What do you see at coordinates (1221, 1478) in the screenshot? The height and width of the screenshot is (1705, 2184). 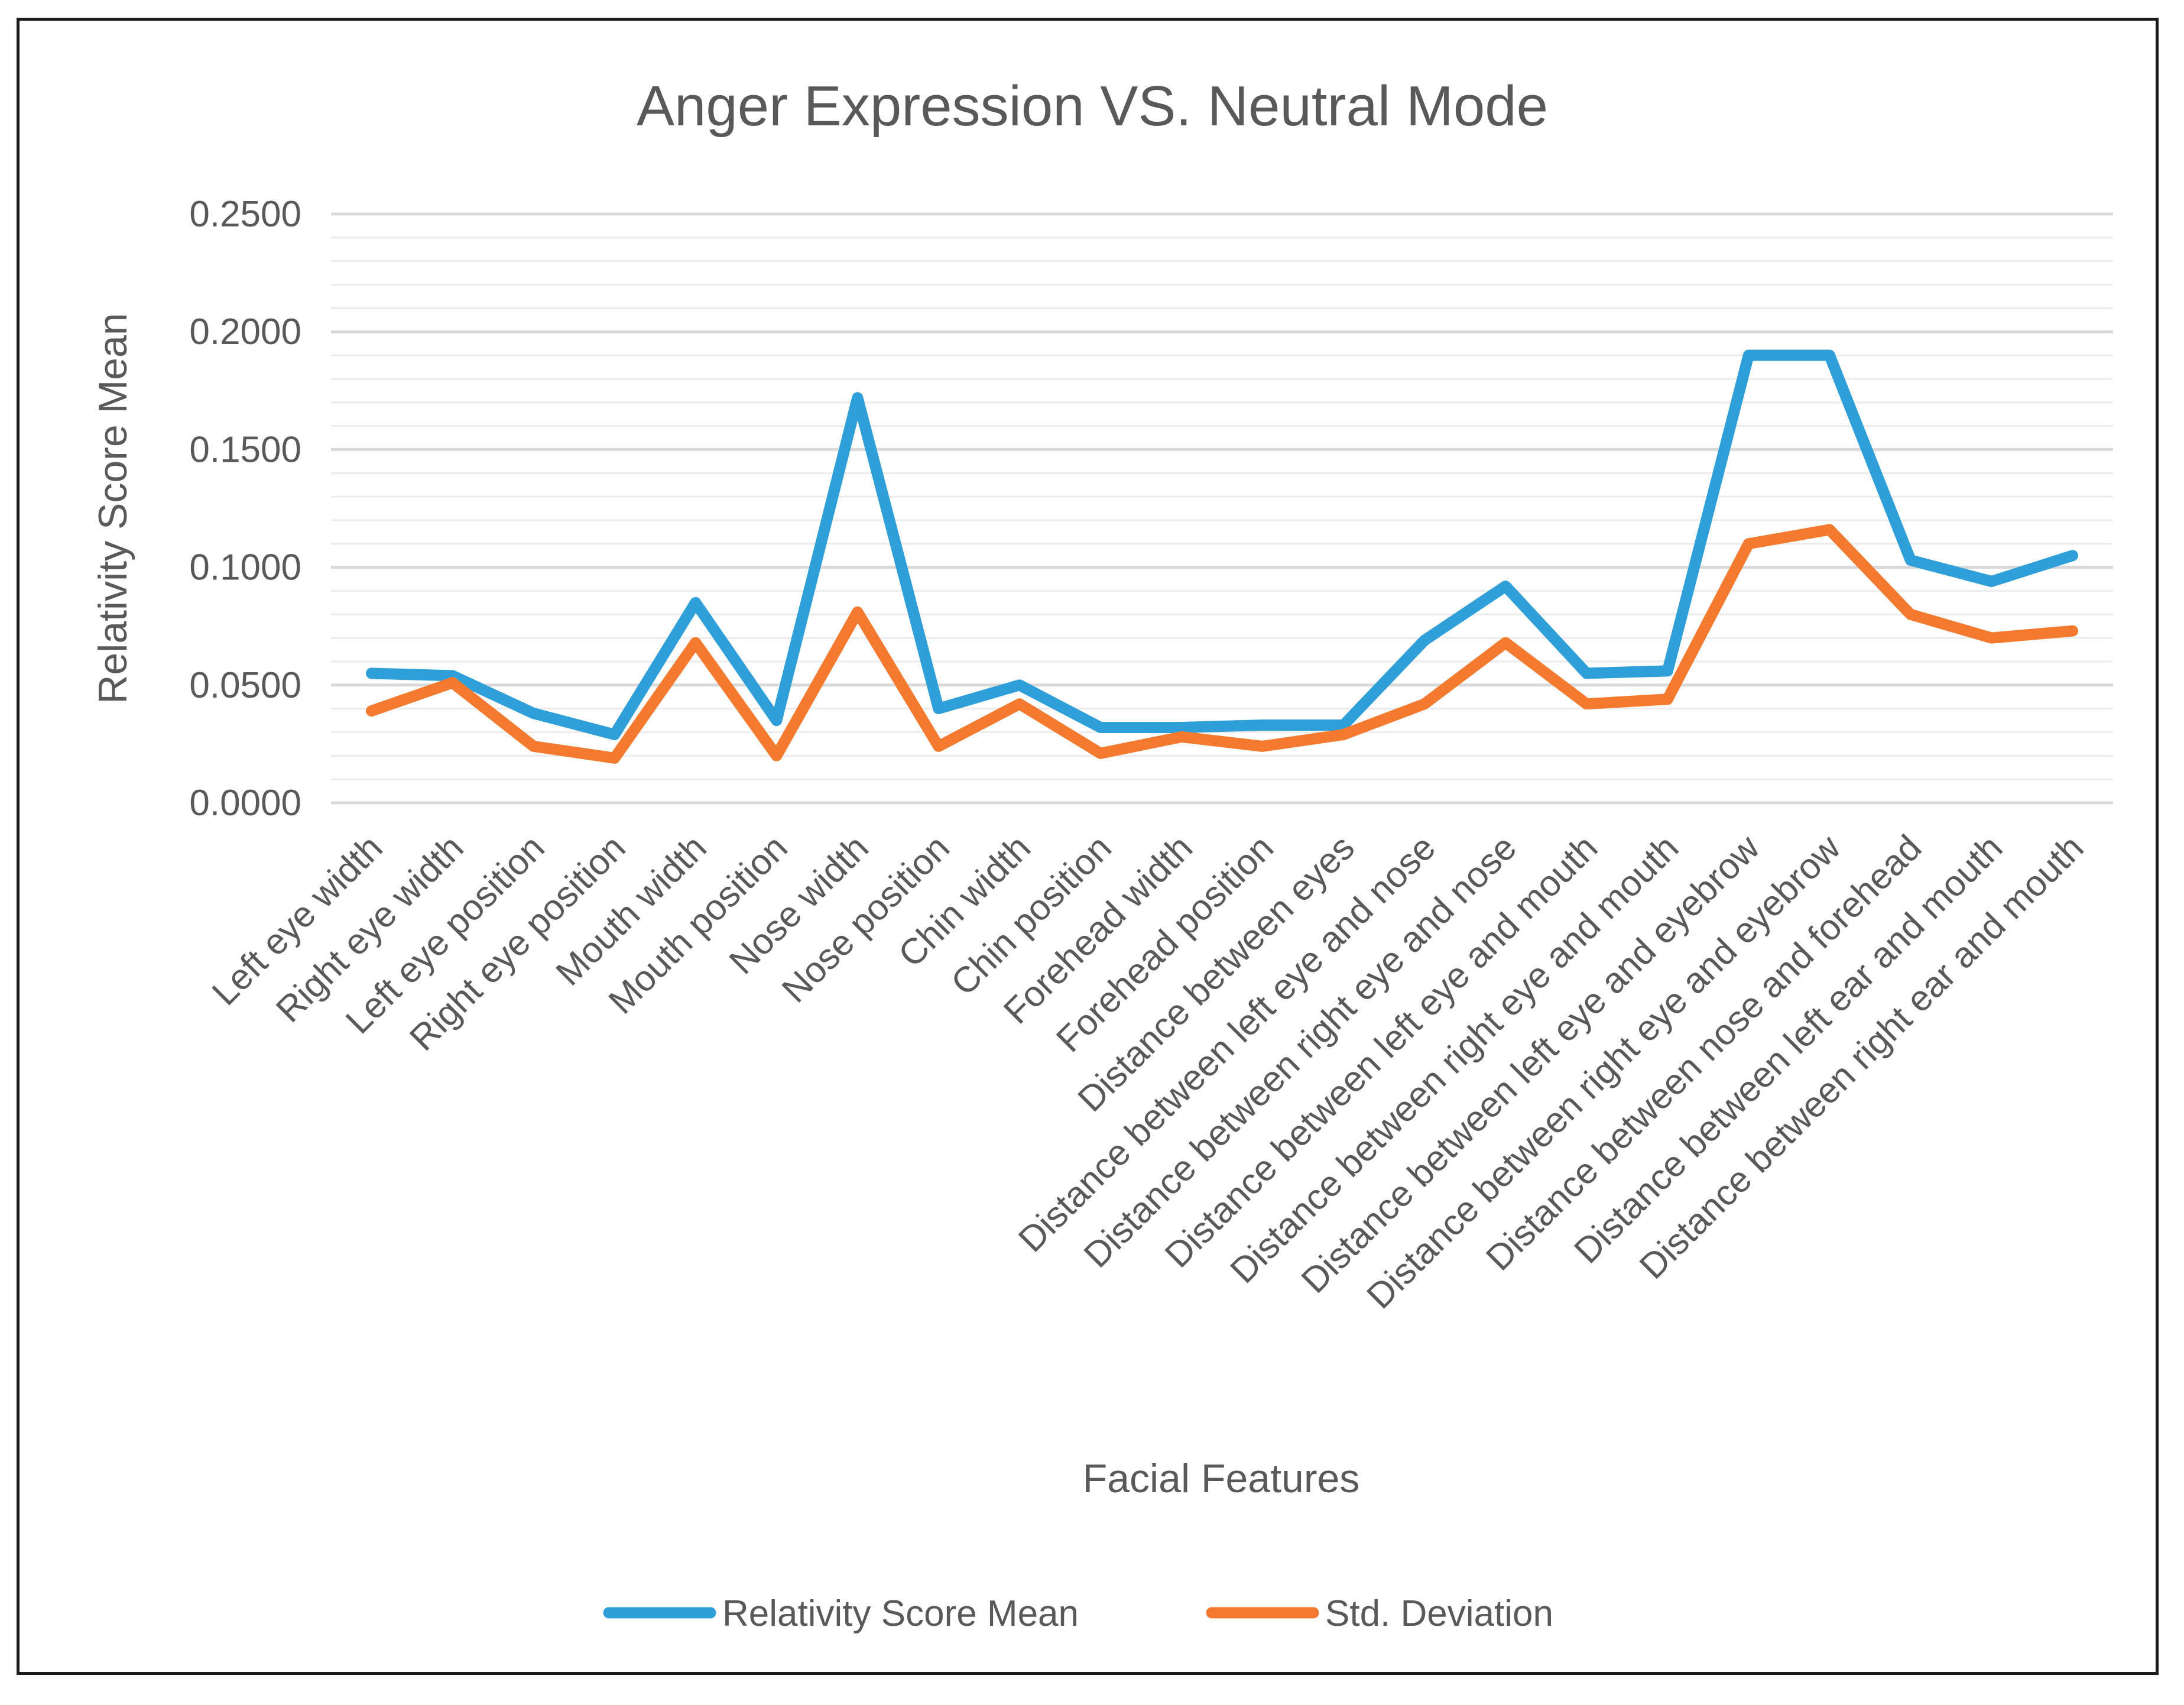 I see `x-axis-title: Facial Features` at bounding box center [1221, 1478].